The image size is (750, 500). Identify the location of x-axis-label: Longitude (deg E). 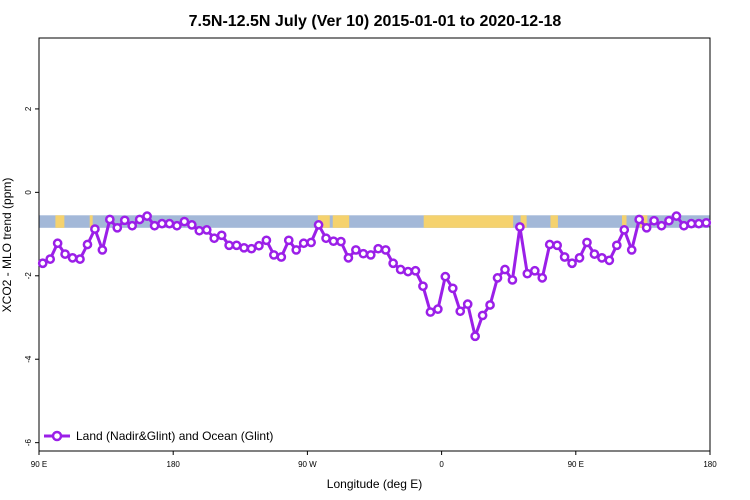
(374, 484).